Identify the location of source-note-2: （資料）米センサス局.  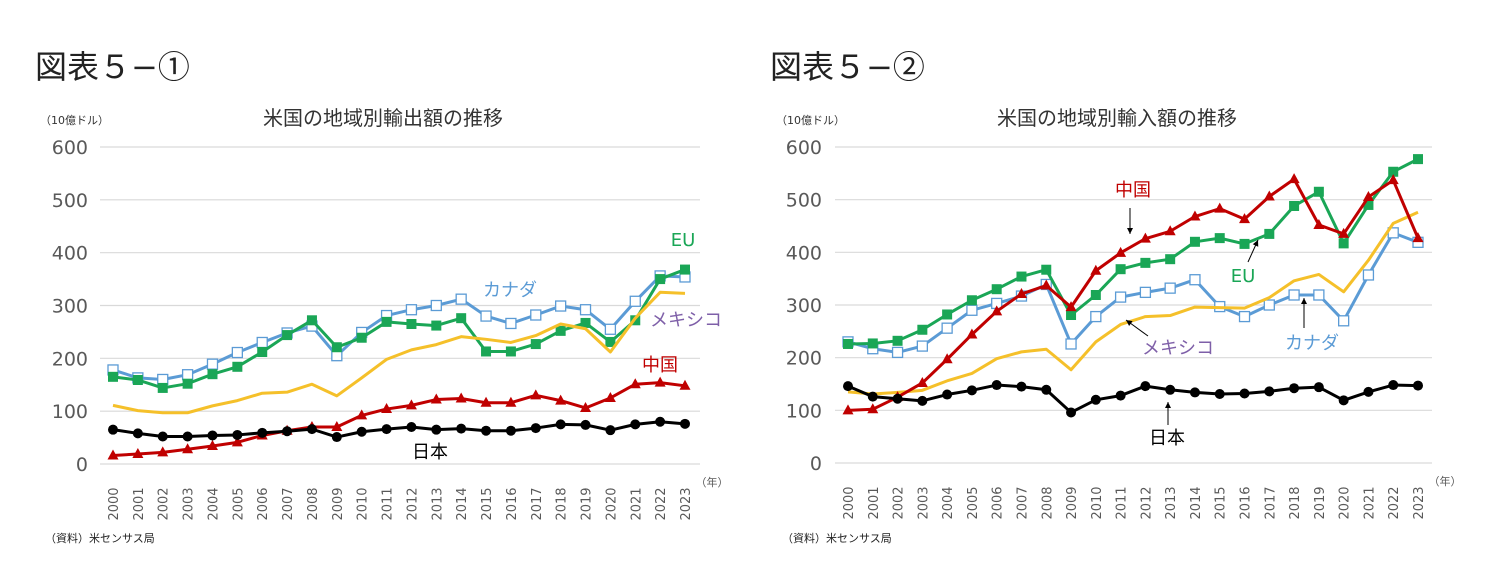
(837, 538).